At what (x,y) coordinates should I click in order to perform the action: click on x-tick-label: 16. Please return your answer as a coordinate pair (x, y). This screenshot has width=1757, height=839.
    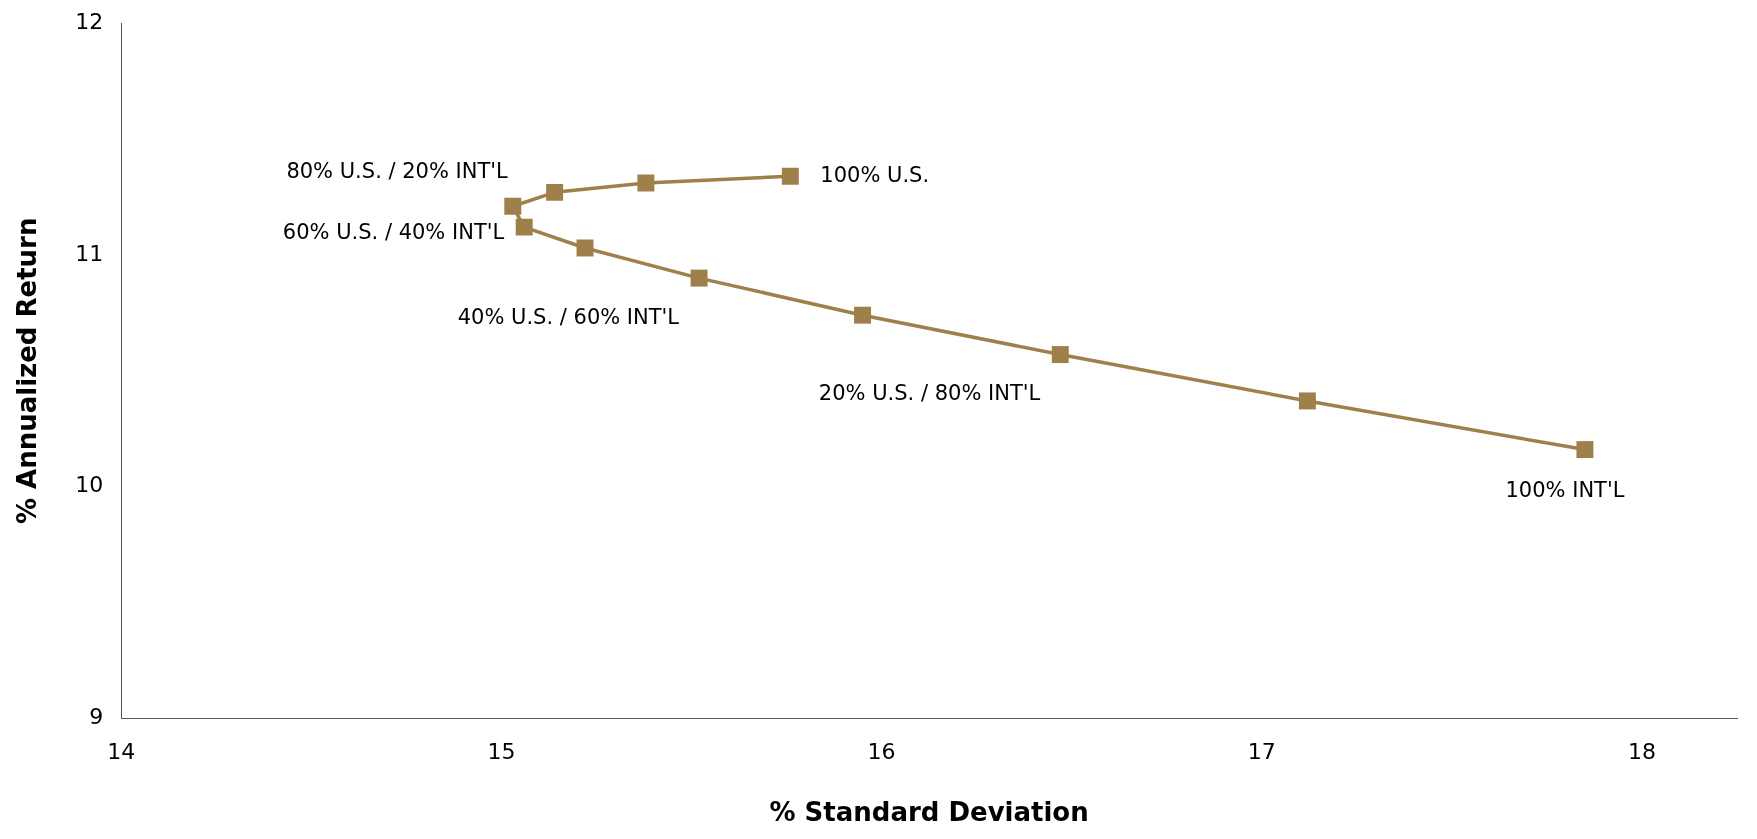
    Looking at the image, I should click on (881, 752).